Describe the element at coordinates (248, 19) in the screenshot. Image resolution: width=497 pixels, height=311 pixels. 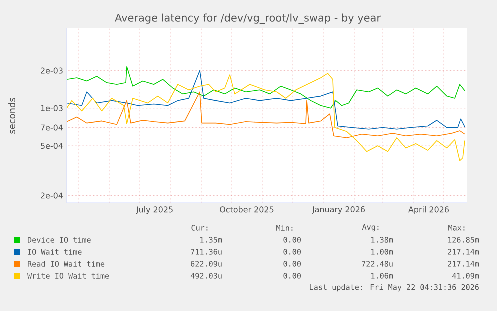
I see `chart-title: Average latency for /dev/vg_root/lv_swap - by year` at that location.